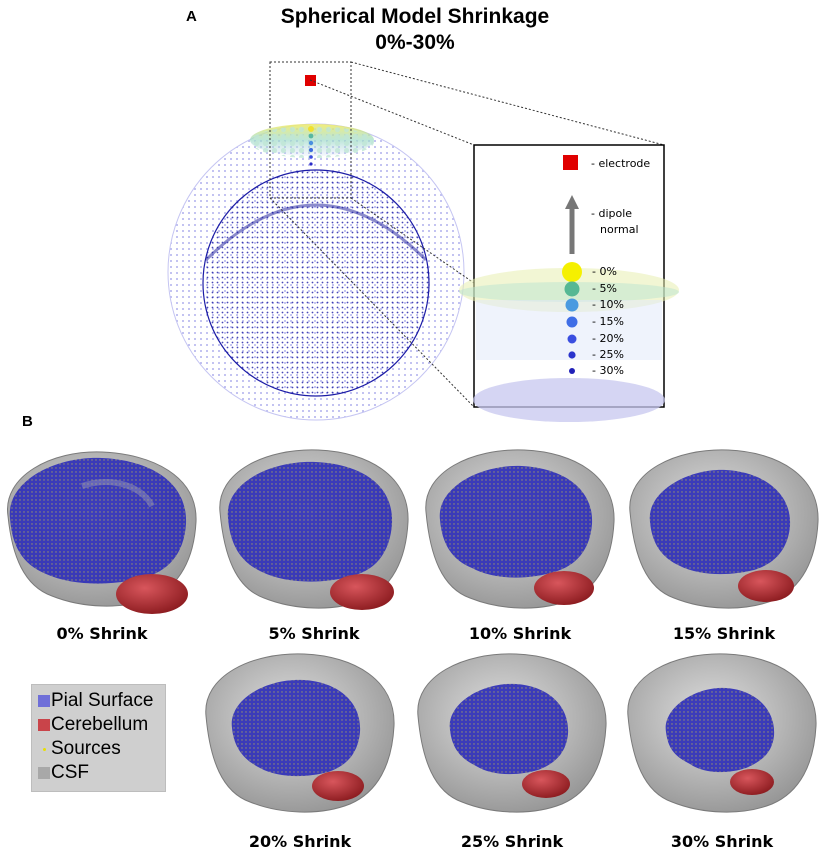 Image resolution: width=829 pixels, height=851 pixels. I want to click on shrink-level-30: - 30%, so click(608, 370).